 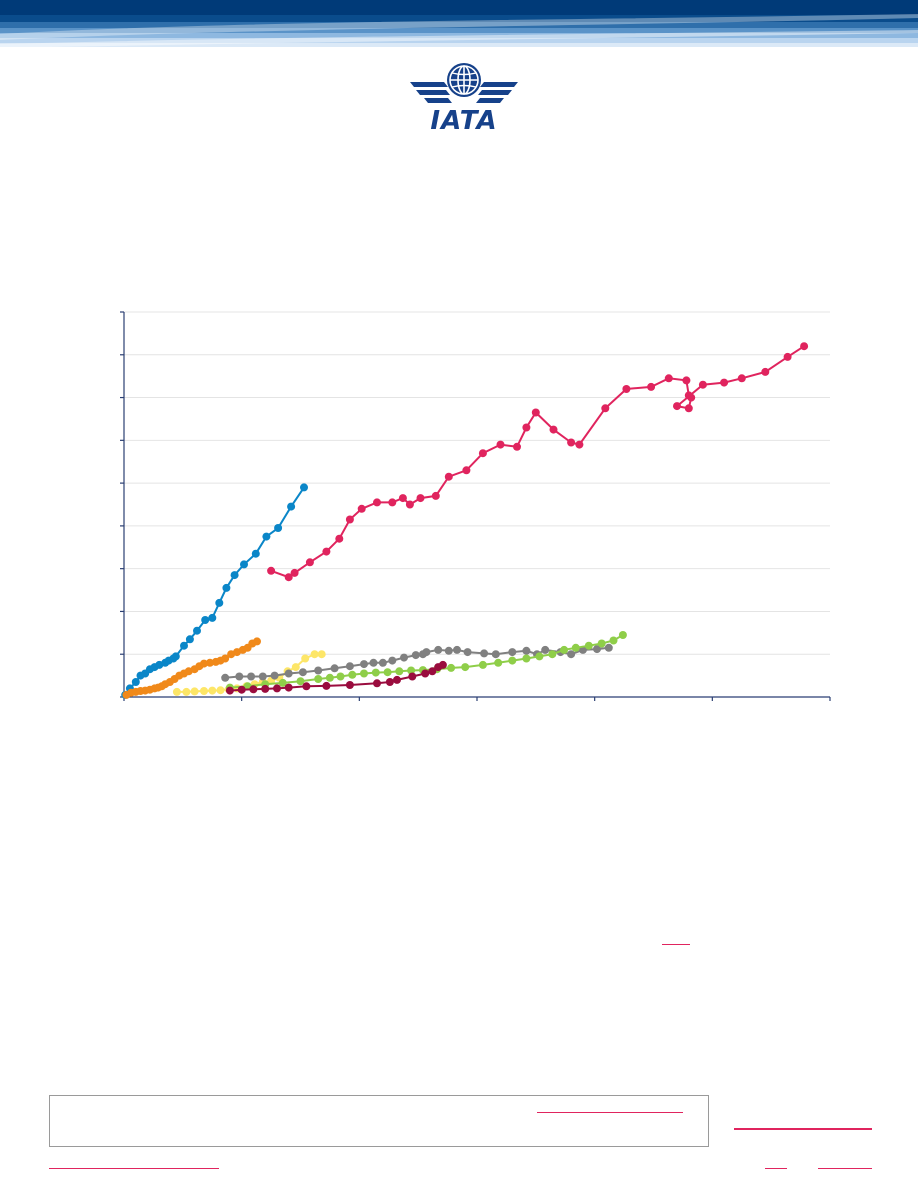 What do you see at coordinates (676, 944) in the screenshot?
I see `inline-link-underline` at bounding box center [676, 944].